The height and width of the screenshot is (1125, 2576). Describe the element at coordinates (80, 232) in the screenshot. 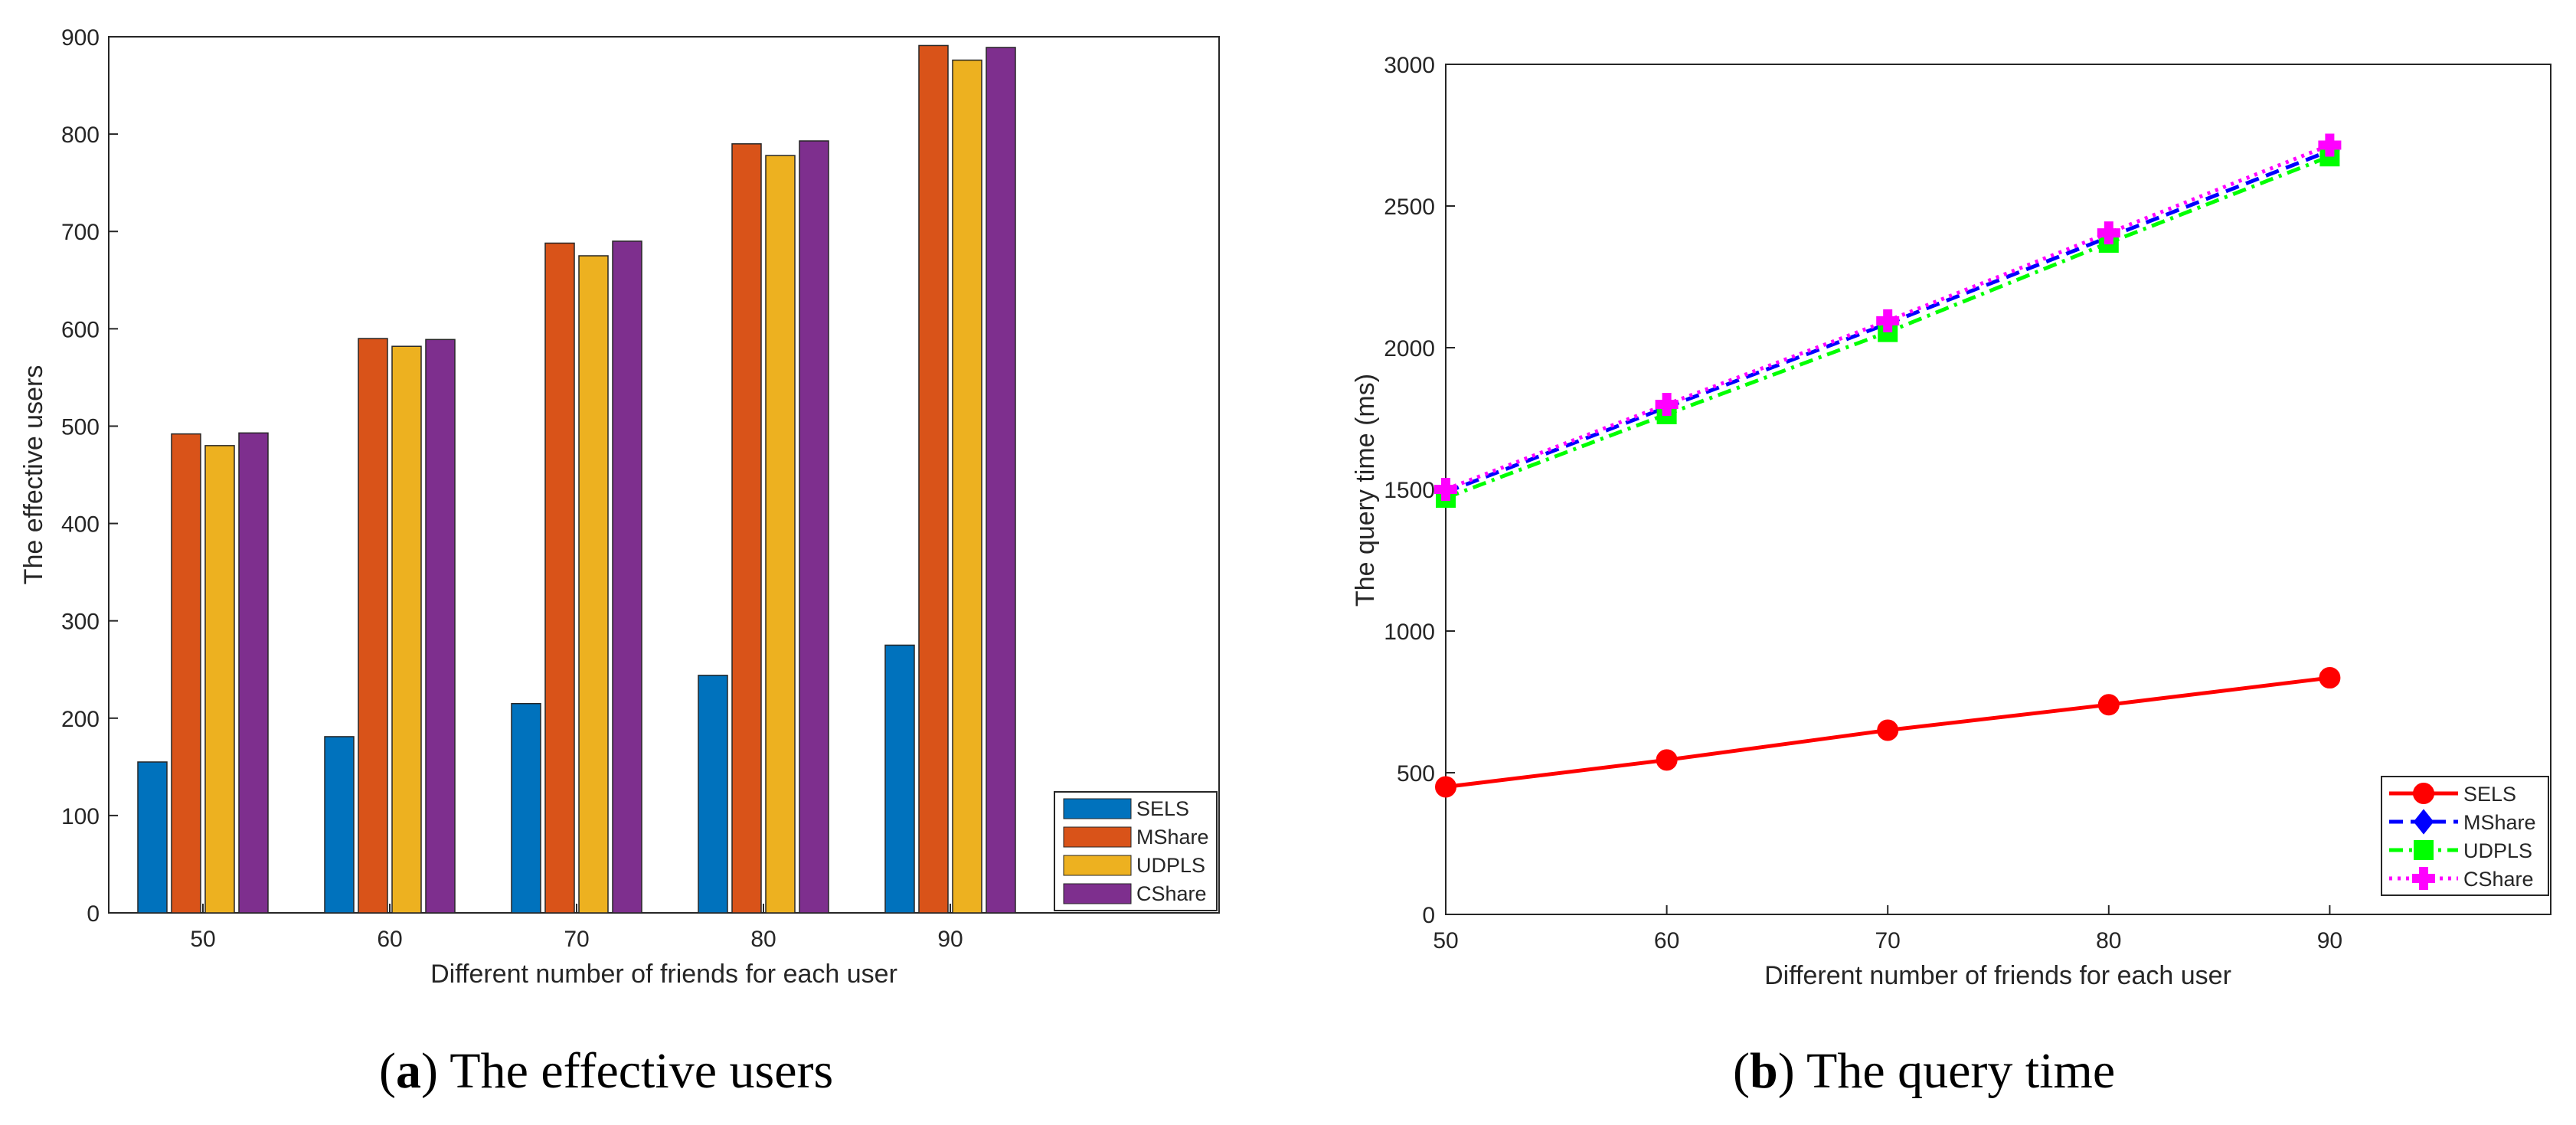

I see `bar-chart-y-tick-label: 700` at that location.